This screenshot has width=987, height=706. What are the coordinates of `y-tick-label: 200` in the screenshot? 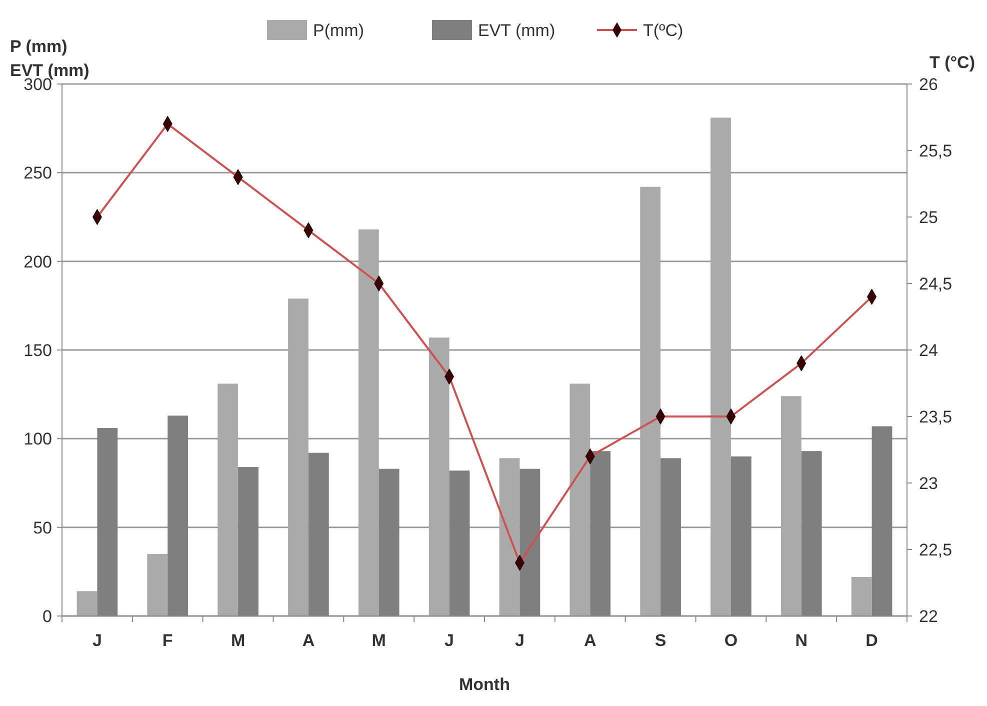 It's located at (38, 262).